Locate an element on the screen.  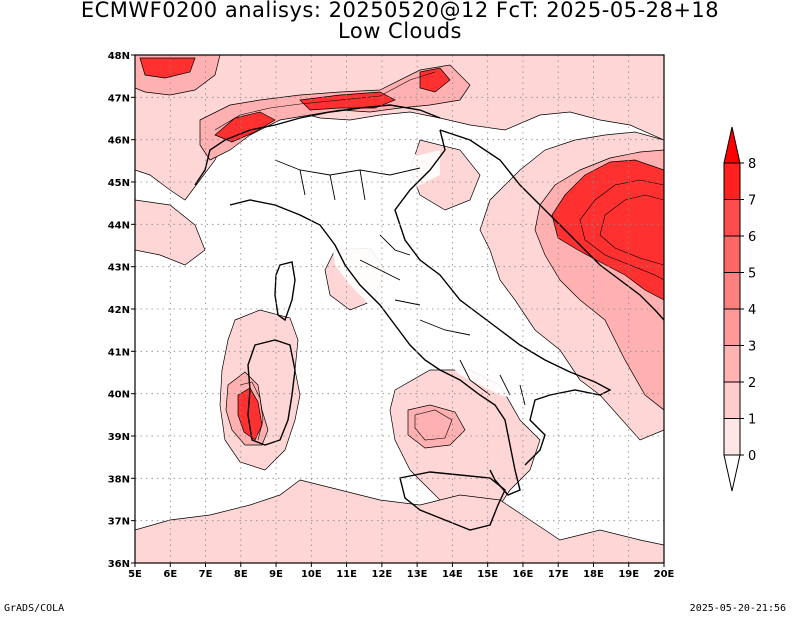
lon-tick-label: 9E is located at coordinates (276, 574).